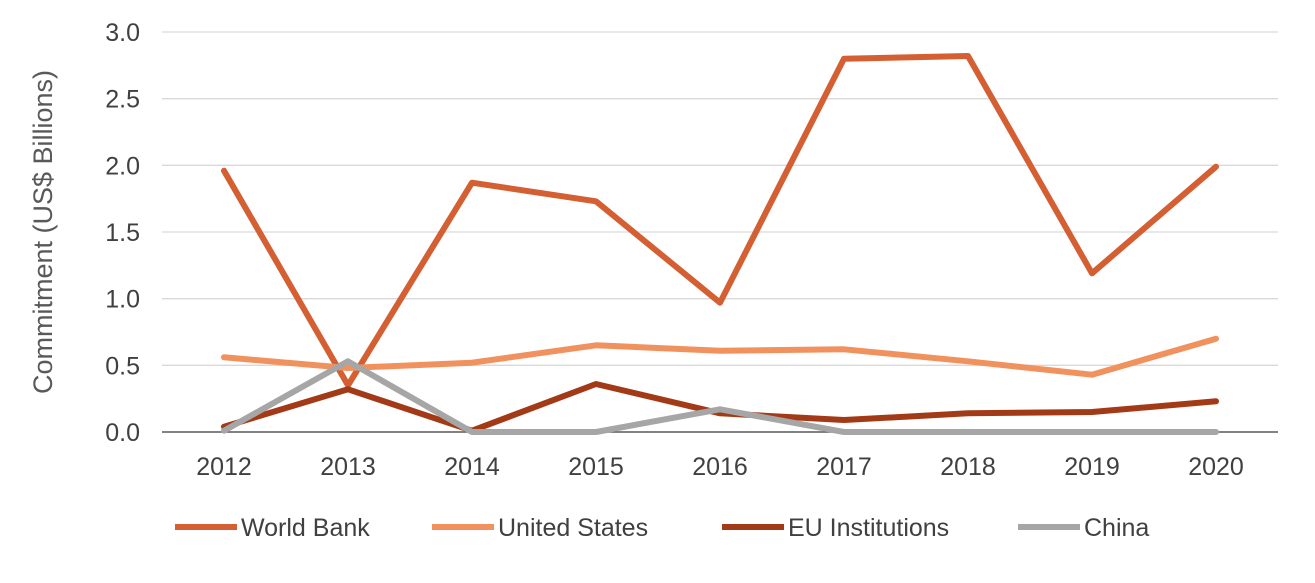  I want to click on x-tick-labels: 2012 2013 2014 2015 2016 2017 2018 2019 2020, so click(720, 467).